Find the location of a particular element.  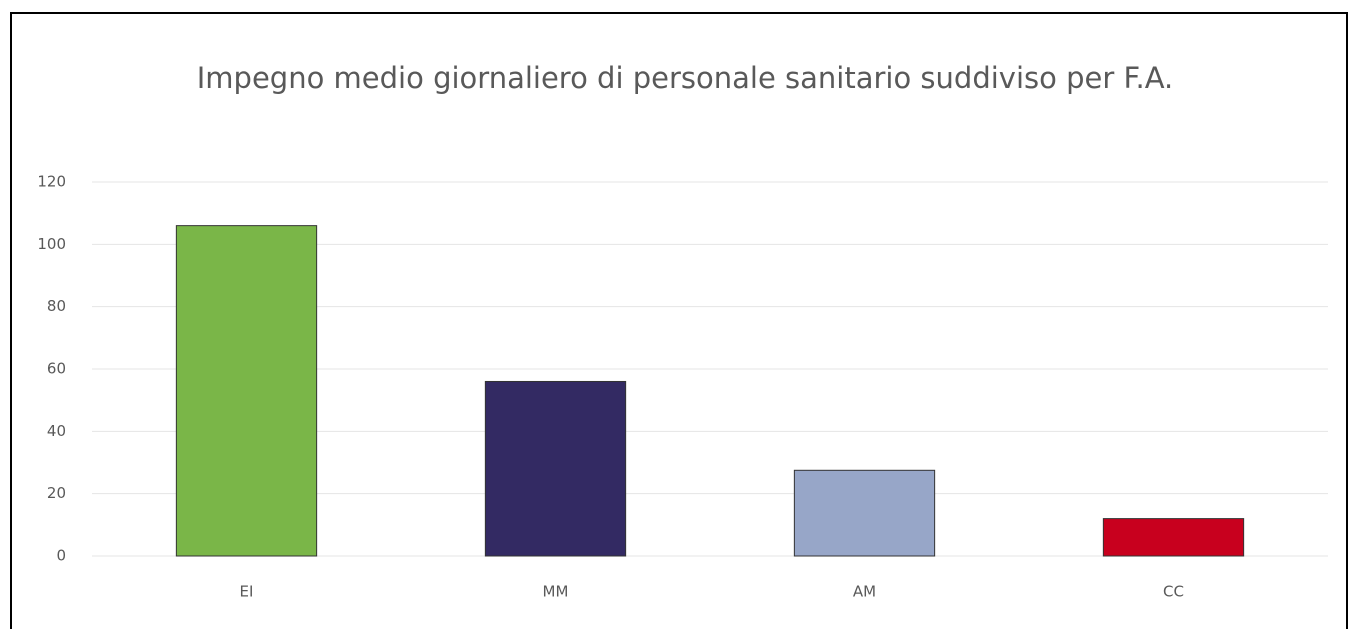

y-tick-label: 100 is located at coordinates (51, 244).